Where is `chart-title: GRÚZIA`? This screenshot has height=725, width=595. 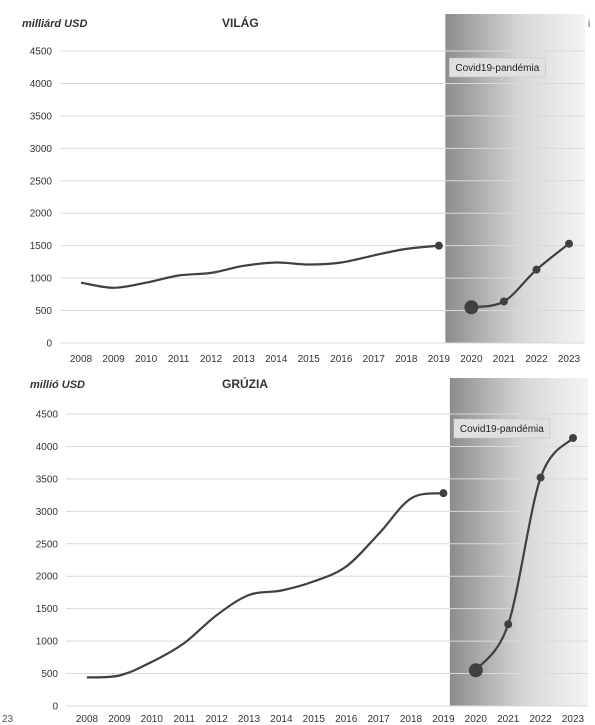
chart-title: GRÚZIA is located at coordinates (245, 383).